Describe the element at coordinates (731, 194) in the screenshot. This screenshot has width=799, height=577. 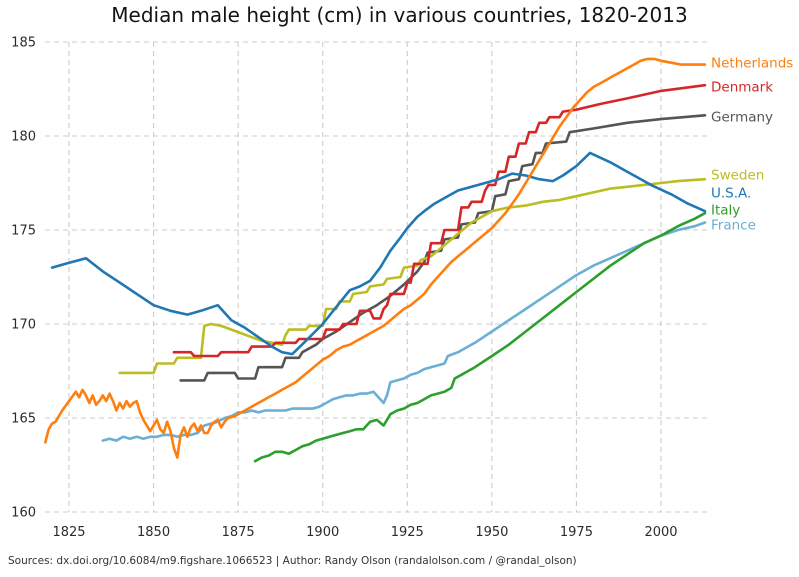
I see `series-label-usa: U.S.A.` at that location.